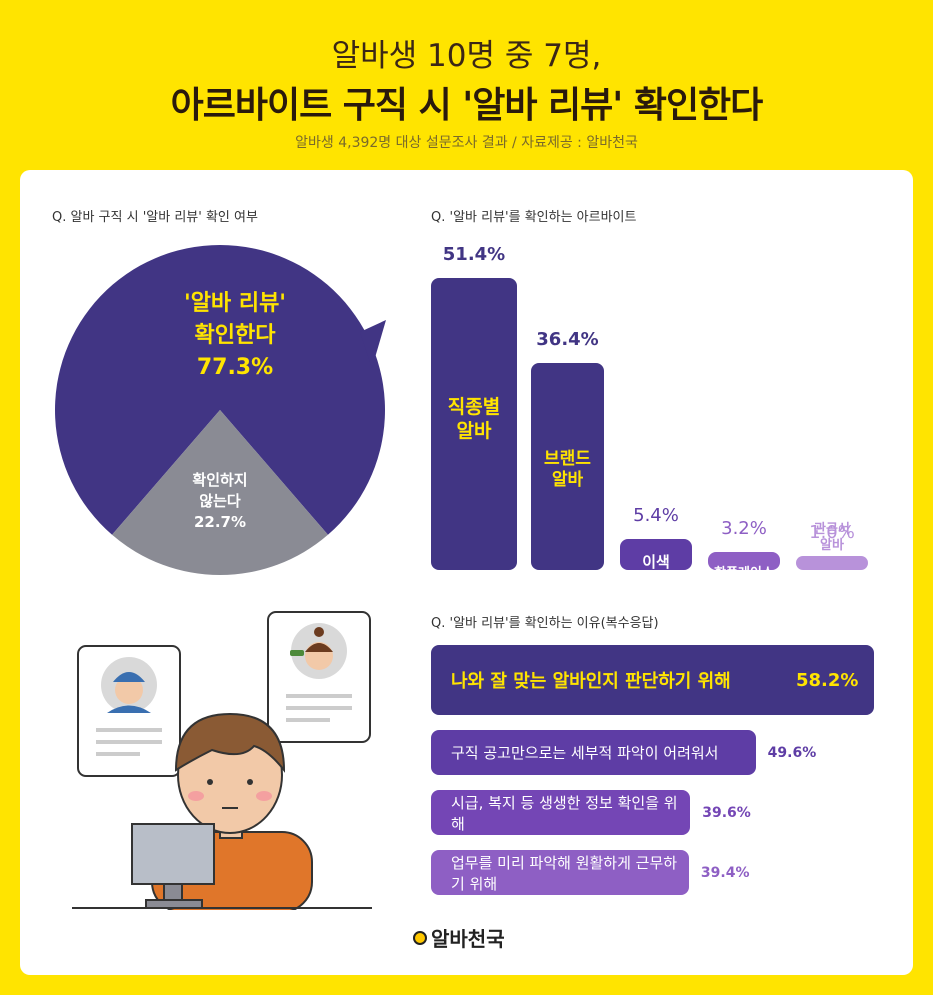 The height and width of the screenshot is (995, 933). I want to click on profile-card-left-icon, so click(129, 711).